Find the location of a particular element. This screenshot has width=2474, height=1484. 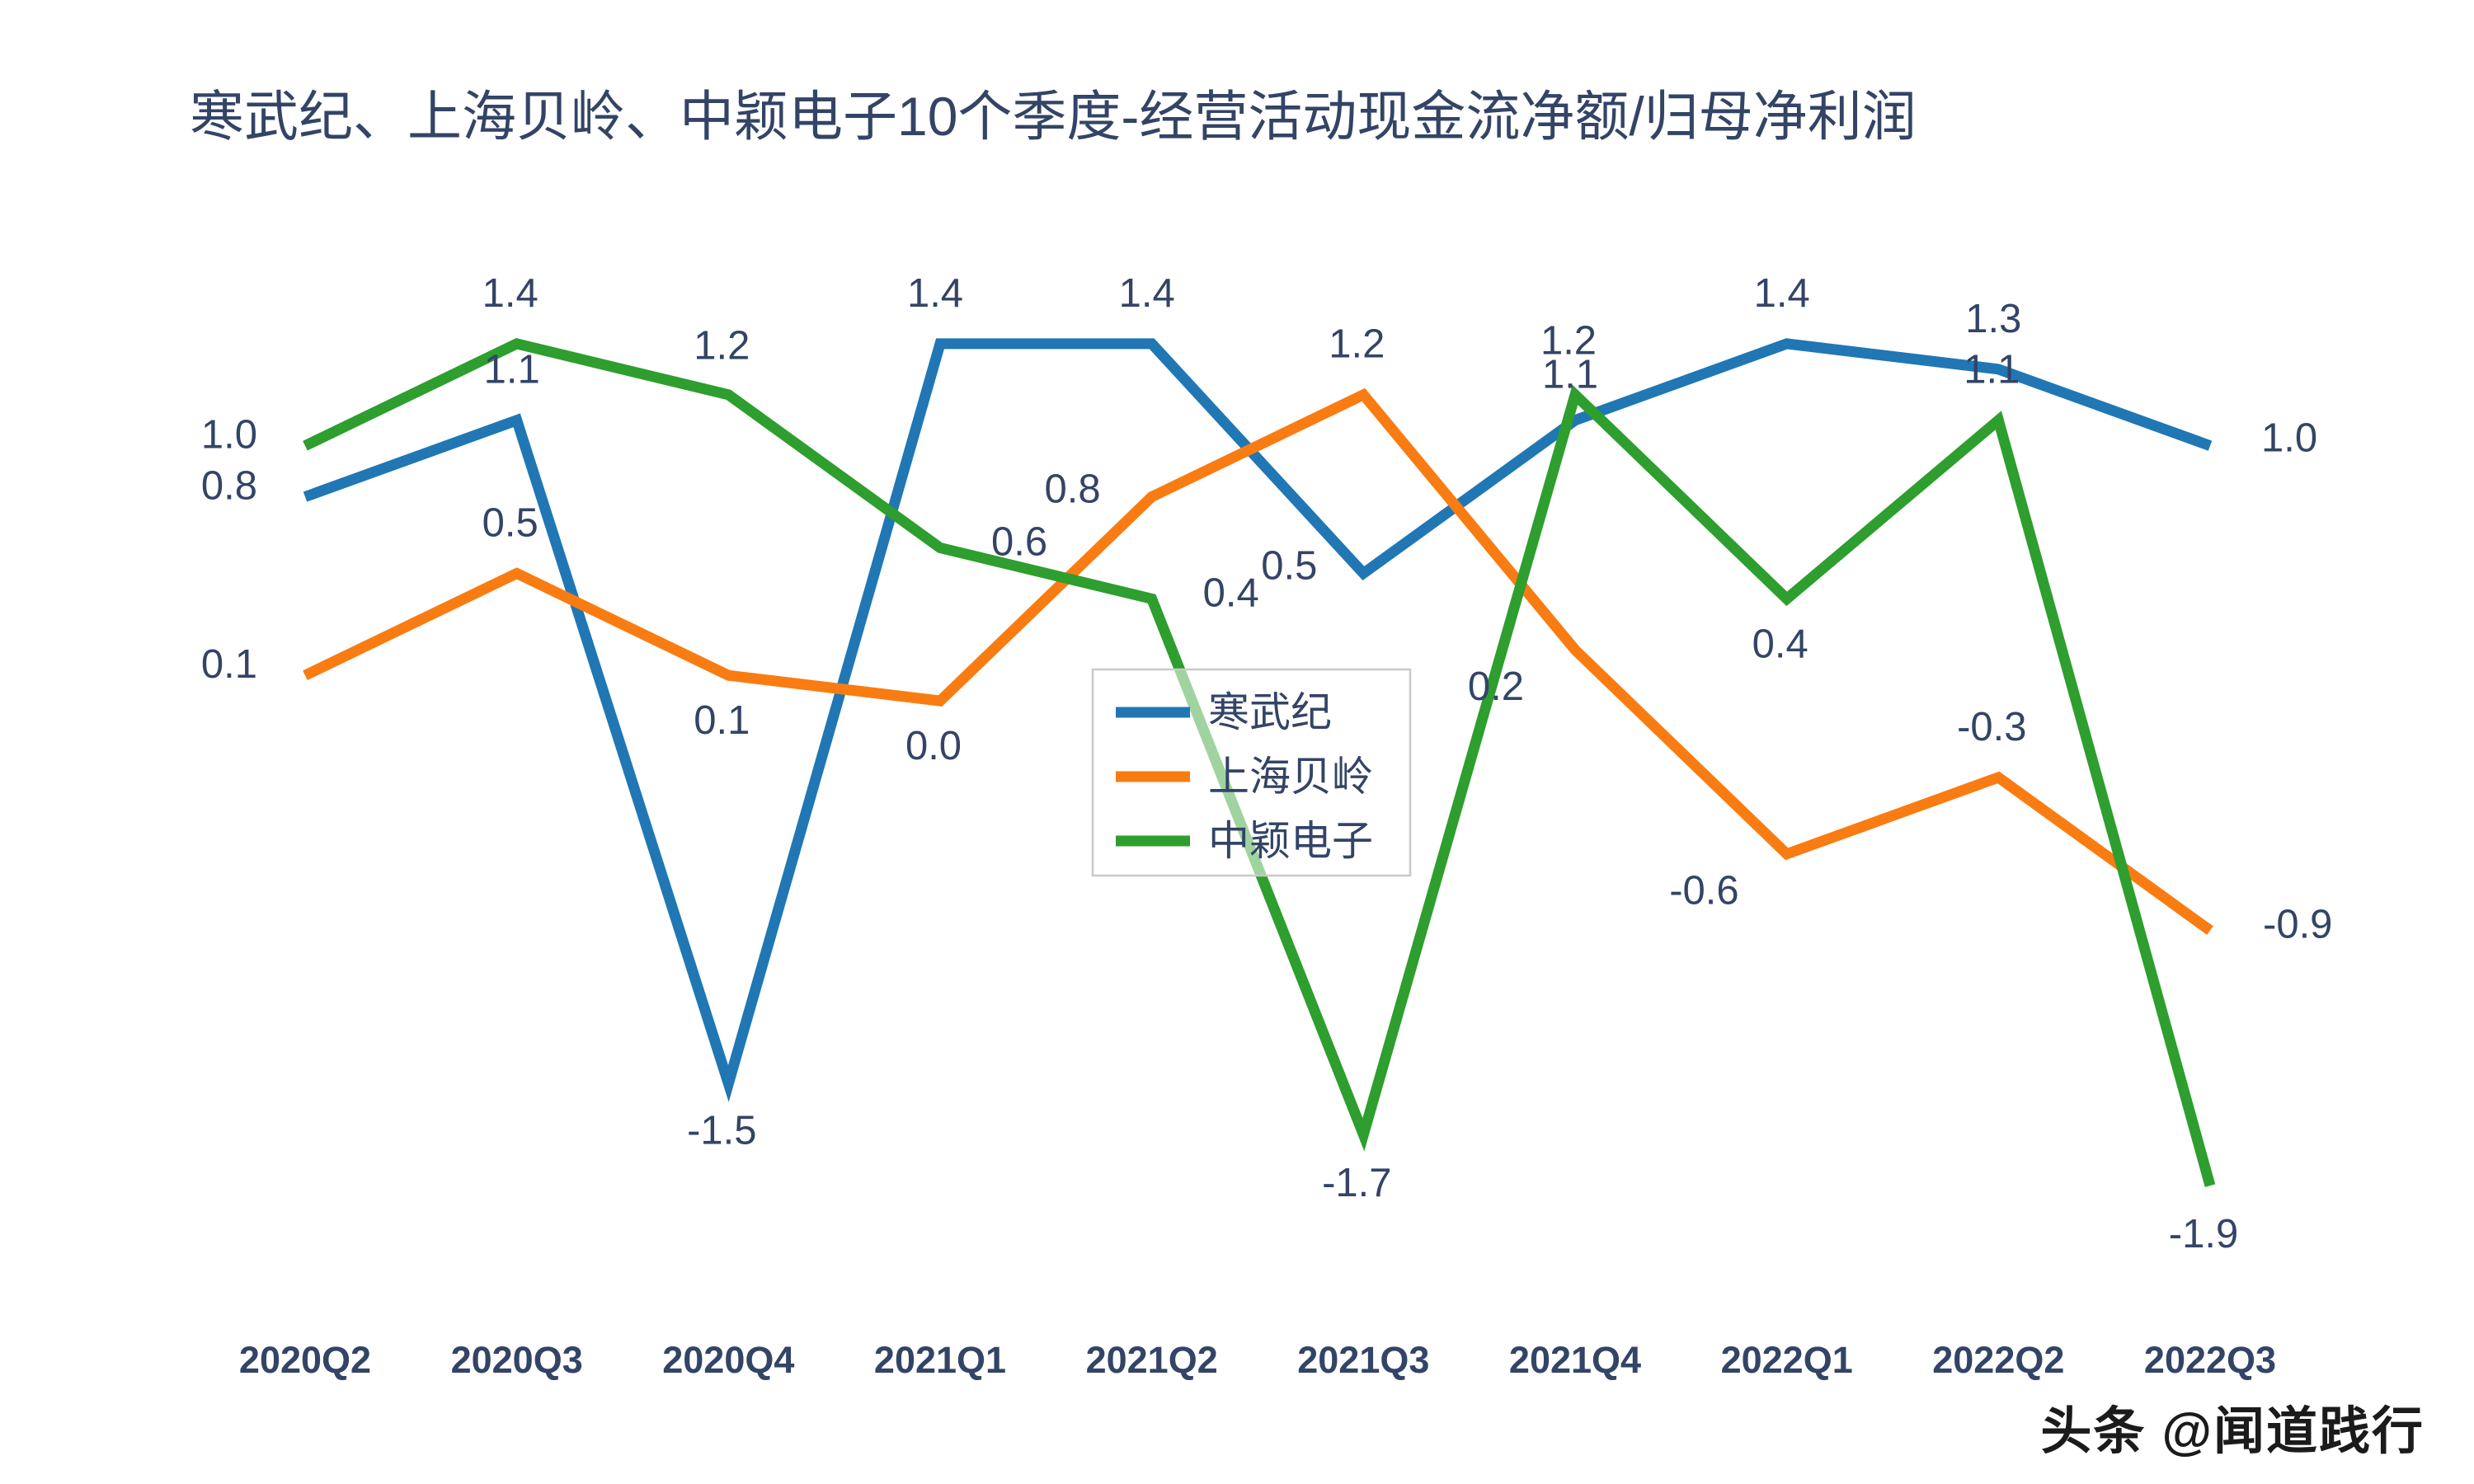

legend-label-寒武纪: 寒武纪 is located at coordinates (1270, 712).